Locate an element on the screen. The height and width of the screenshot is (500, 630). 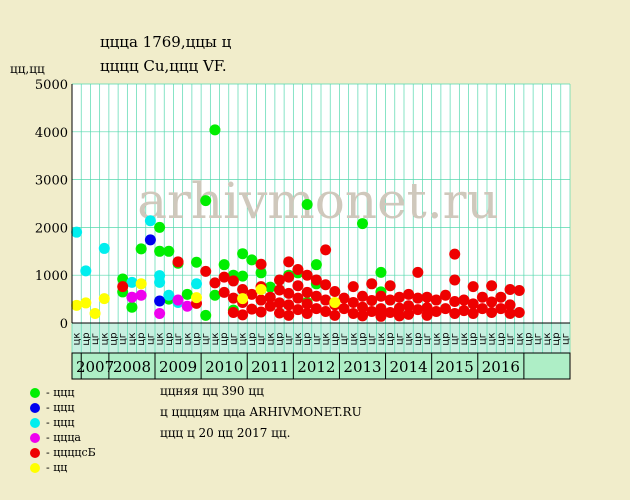
y-tick-label: 1000 is located at coordinates (51, 276).